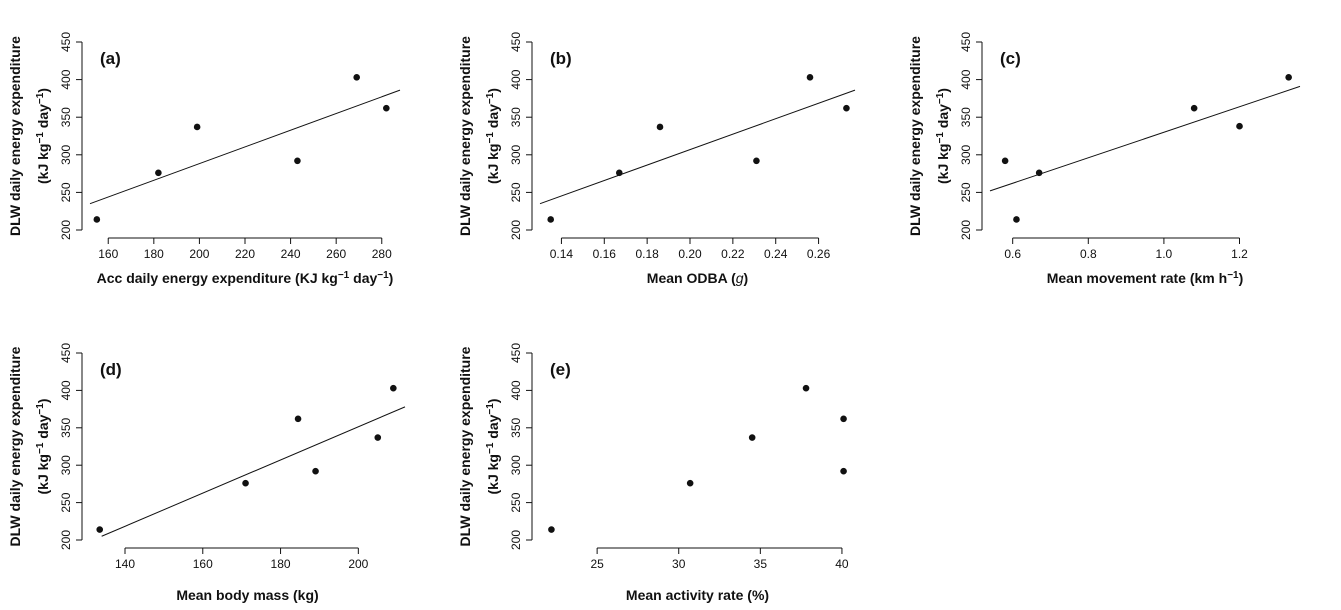 This screenshot has width=1341, height=610. What do you see at coordinates (597, 564) in the screenshot?
I see `x-tick-label: 25` at bounding box center [597, 564].